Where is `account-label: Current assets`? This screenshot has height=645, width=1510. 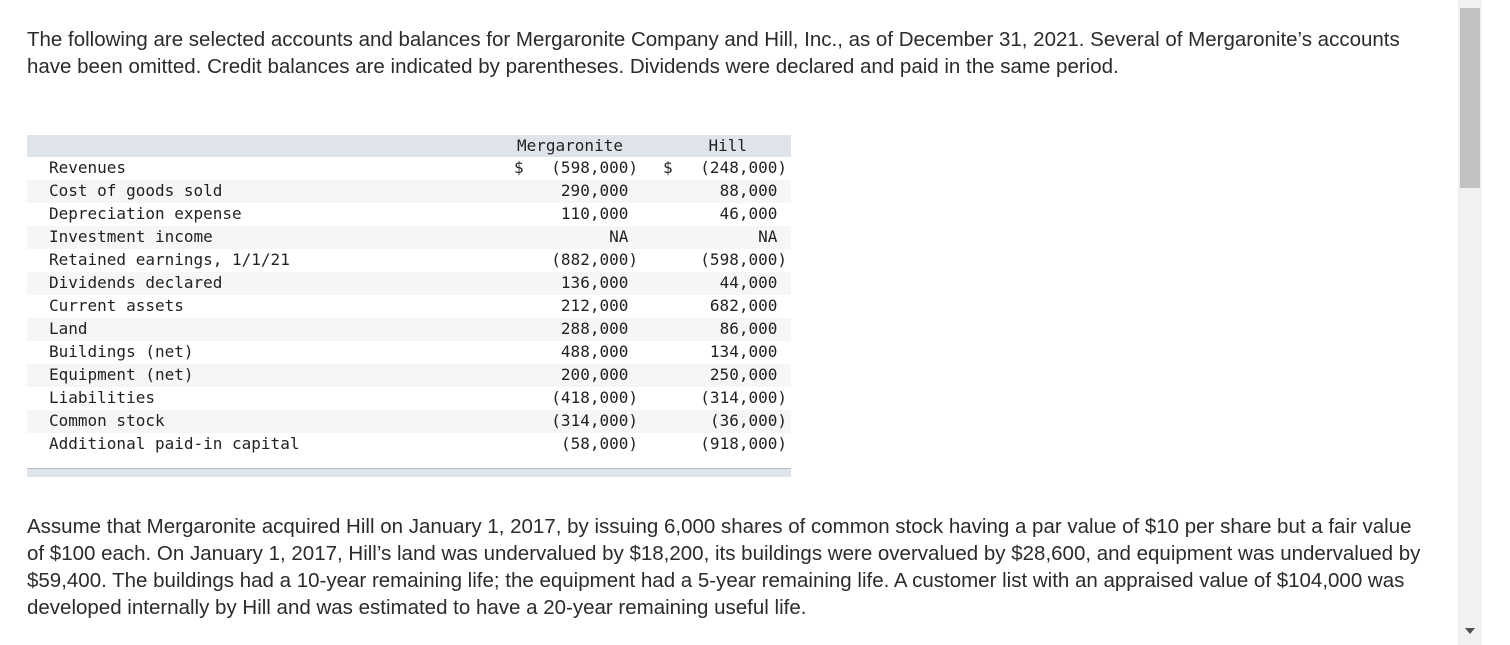 account-label: Current assets is located at coordinates (116, 305).